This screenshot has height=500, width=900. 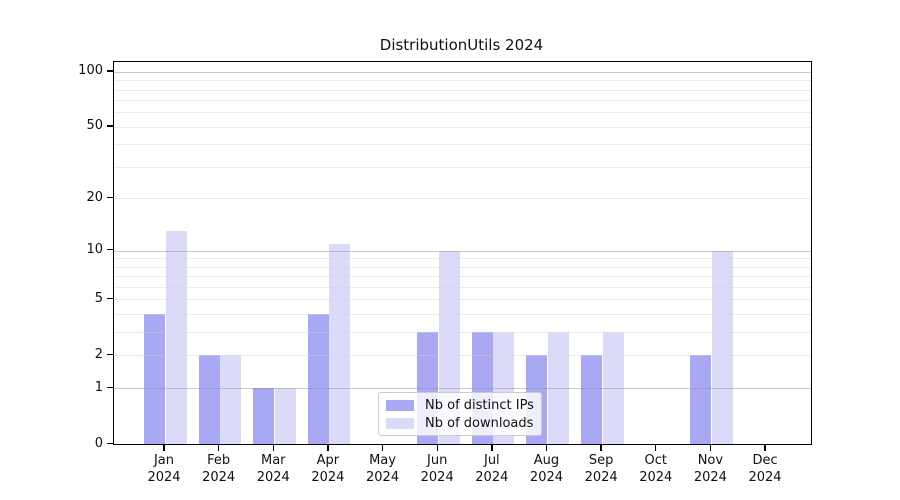 What do you see at coordinates (328, 469) in the screenshot?
I see `x-tick-label-apr: Apr 2024` at bounding box center [328, 469].